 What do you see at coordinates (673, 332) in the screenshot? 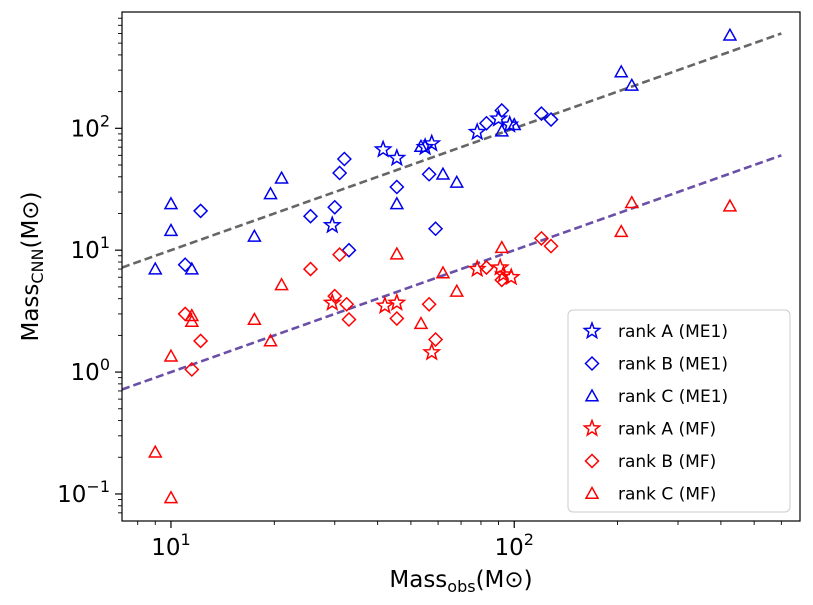
I see `legend-label: rank A (ME1)` at bounding box center [673, 332].